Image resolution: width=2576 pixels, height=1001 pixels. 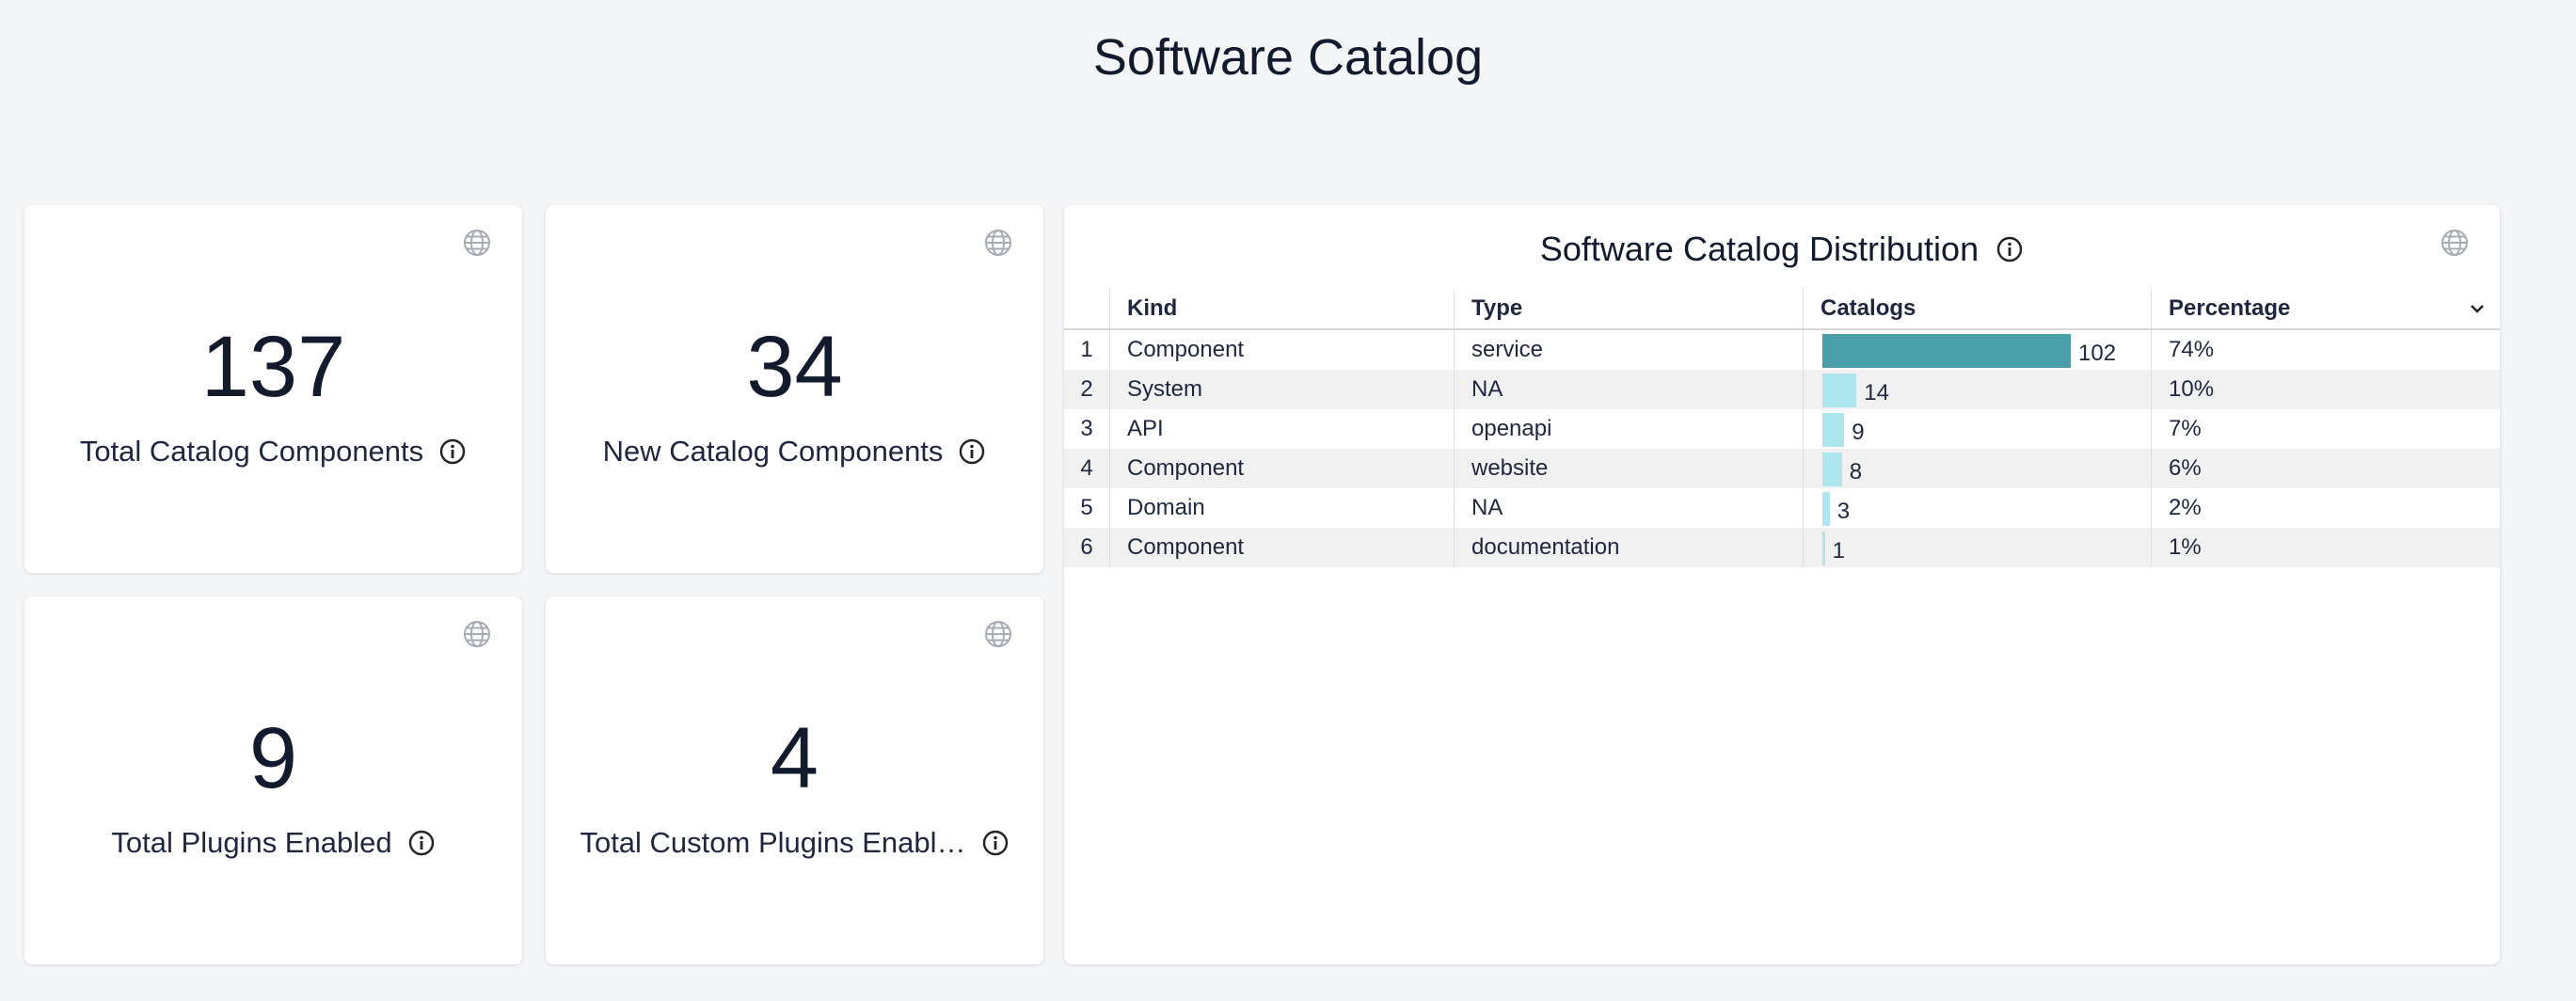 I want to click on metric-card: 9 Total Plugins Enabled, so click(x=273, y=780).